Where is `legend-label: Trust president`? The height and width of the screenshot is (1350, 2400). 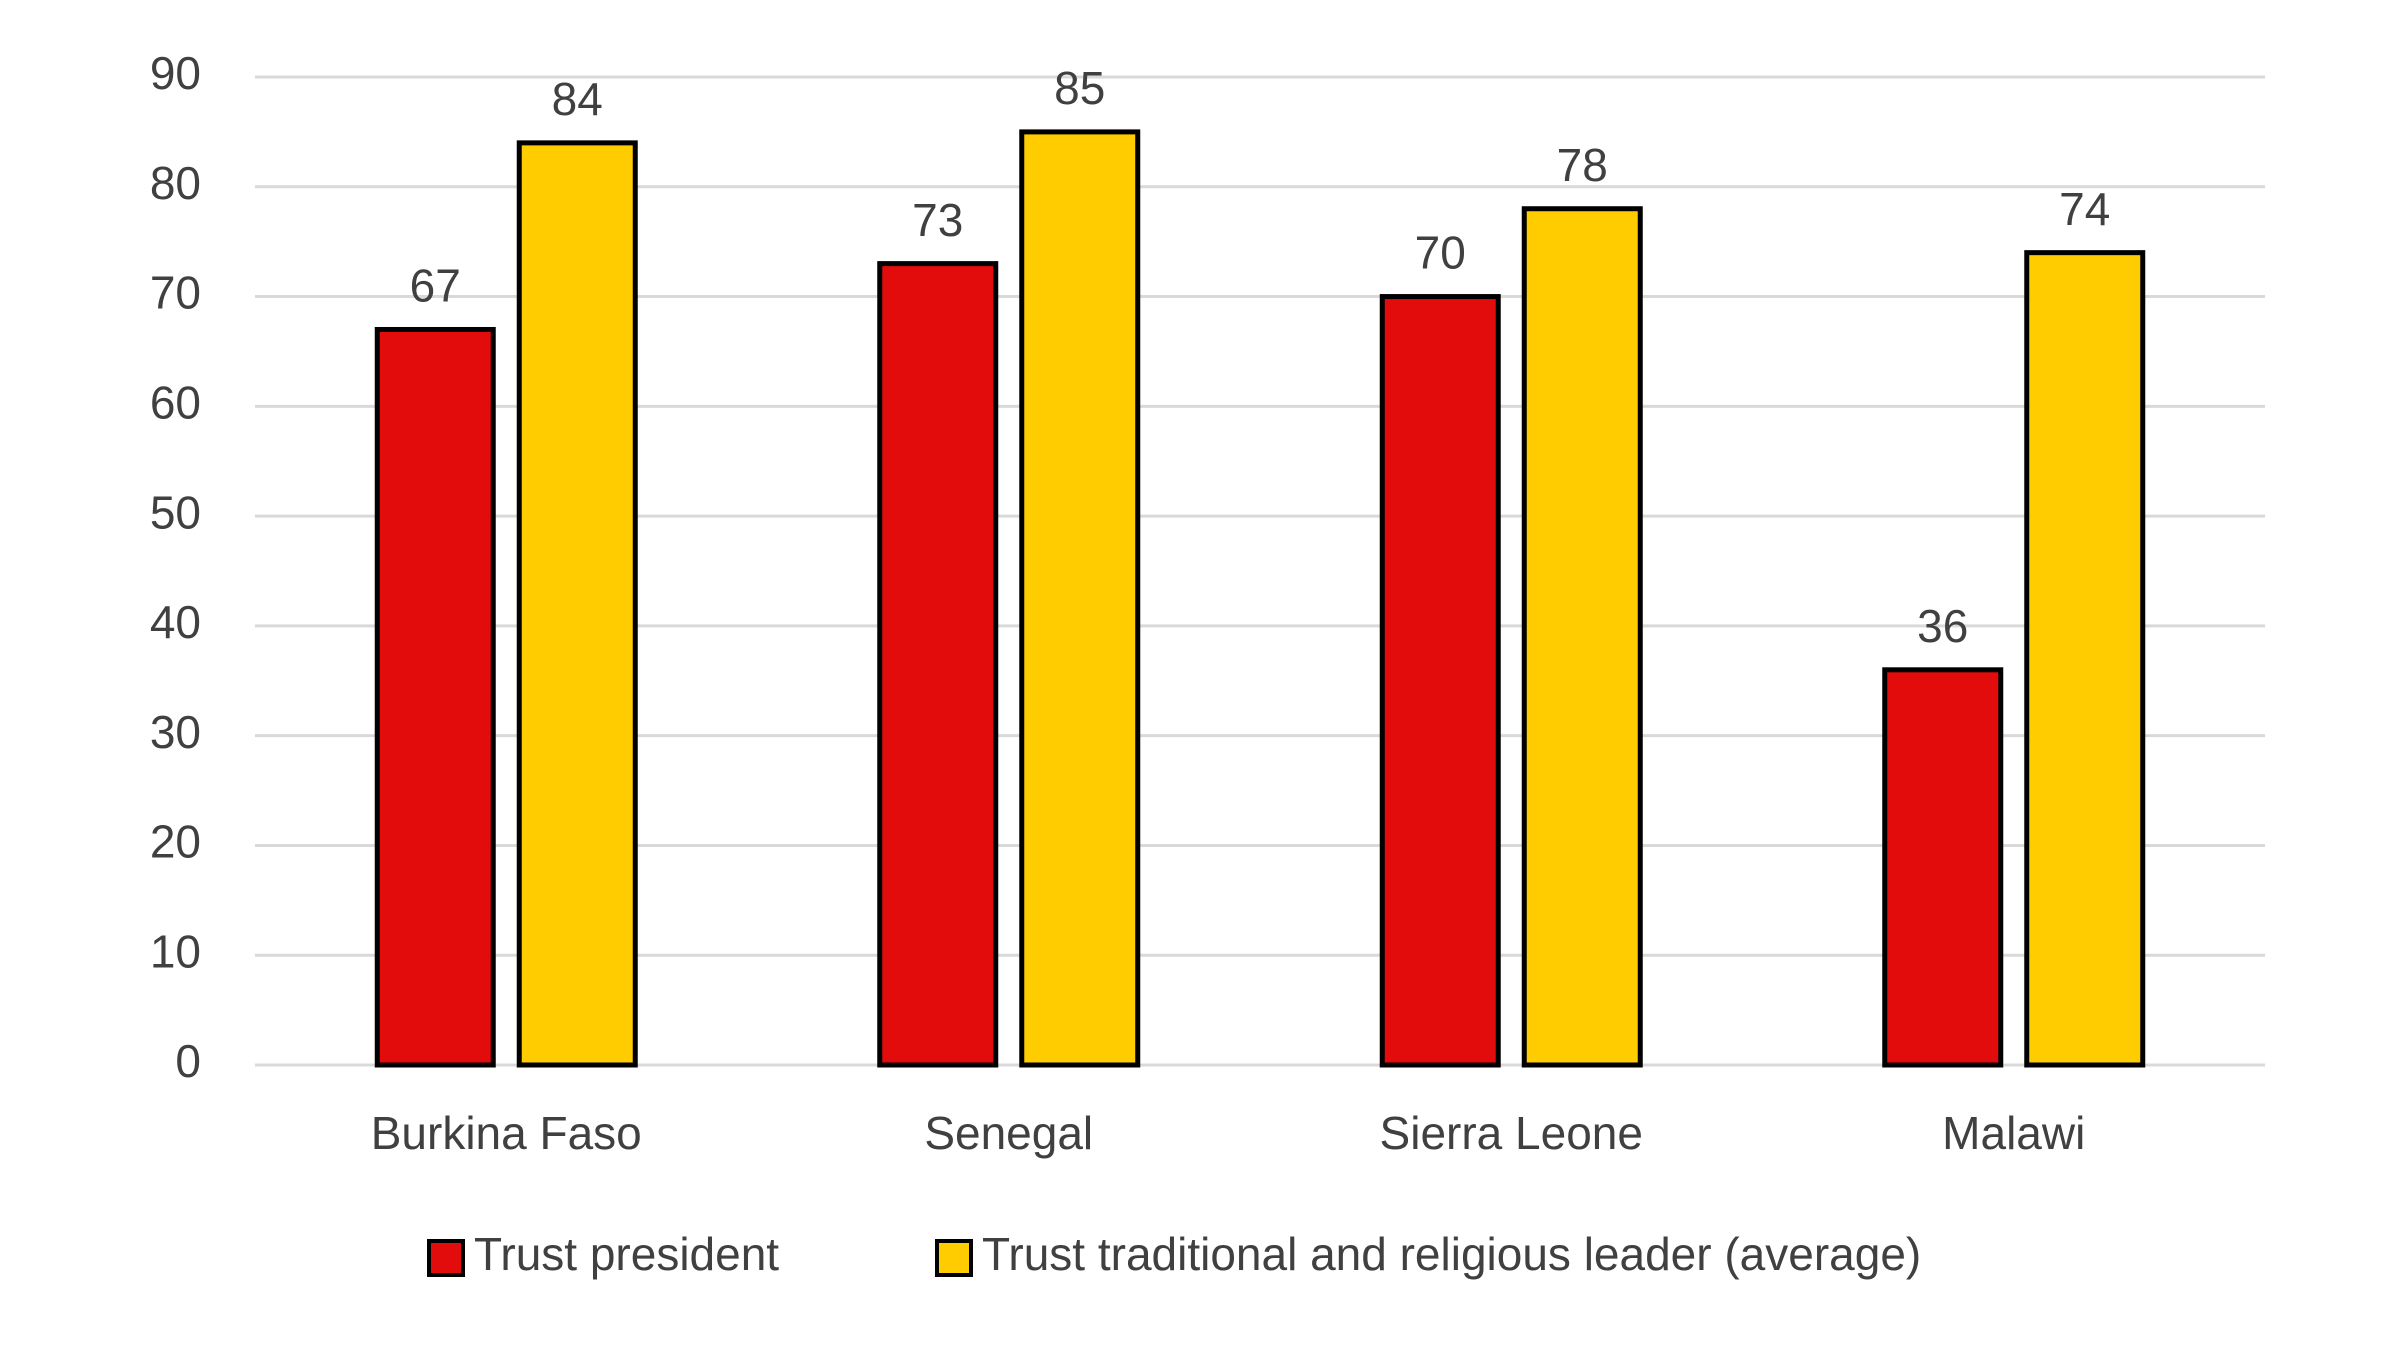
legend-label: Trust president is located at coordinates (626, 1254).